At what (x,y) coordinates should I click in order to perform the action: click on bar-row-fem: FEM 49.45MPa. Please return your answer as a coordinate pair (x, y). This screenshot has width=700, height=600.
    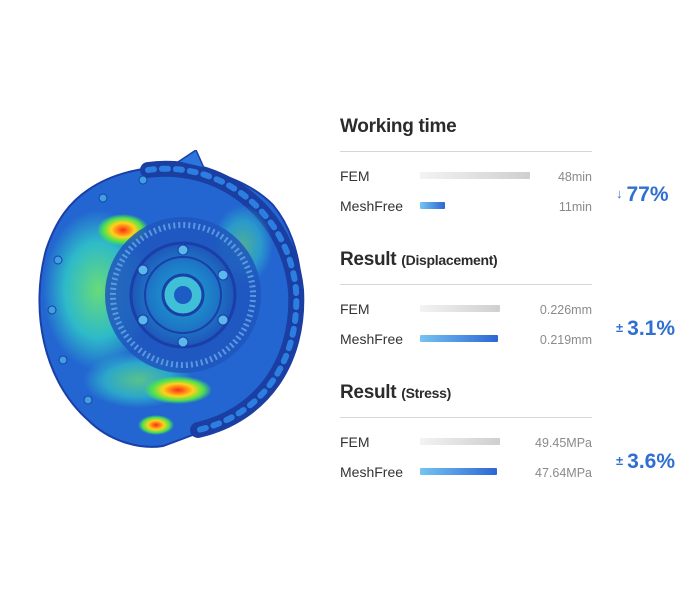
    Looking at the image, I should click on (466, 449).